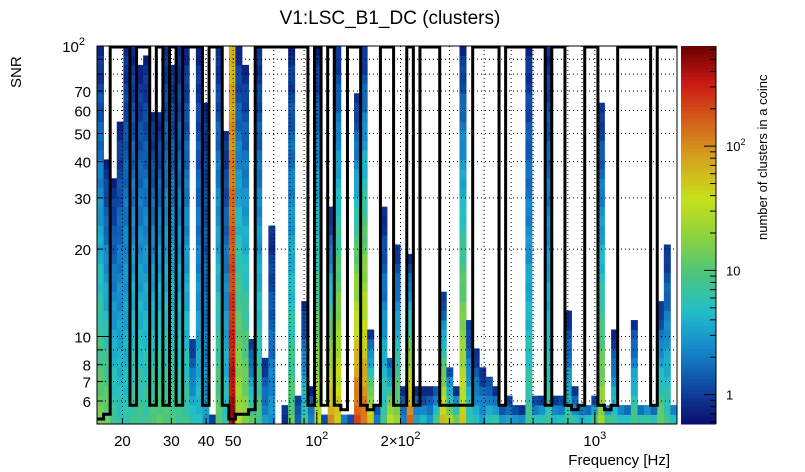 The width and height of the screenshot is (805, 472). I want to click on y-tick-label-text: 8, so click(87, 366).